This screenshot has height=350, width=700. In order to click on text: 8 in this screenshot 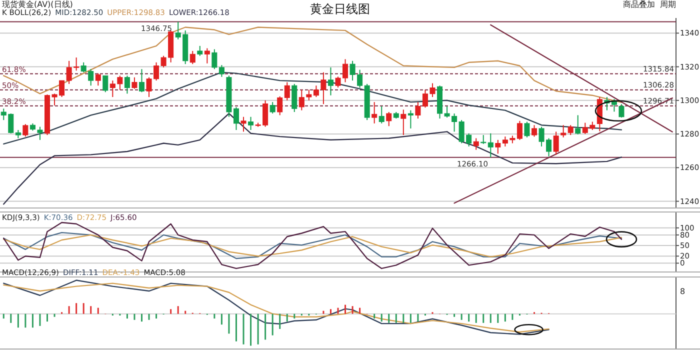, I will do `click(683, 291)`.